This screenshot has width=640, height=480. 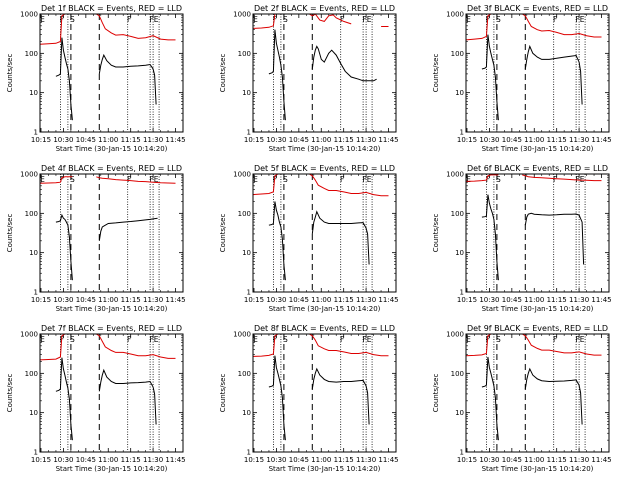 What do you see at coordinates (537, 168) in the screenshot?
I see `panel-title: Det 6f BLACK = Events, RED = LLD` at bounding box center [537, 168].